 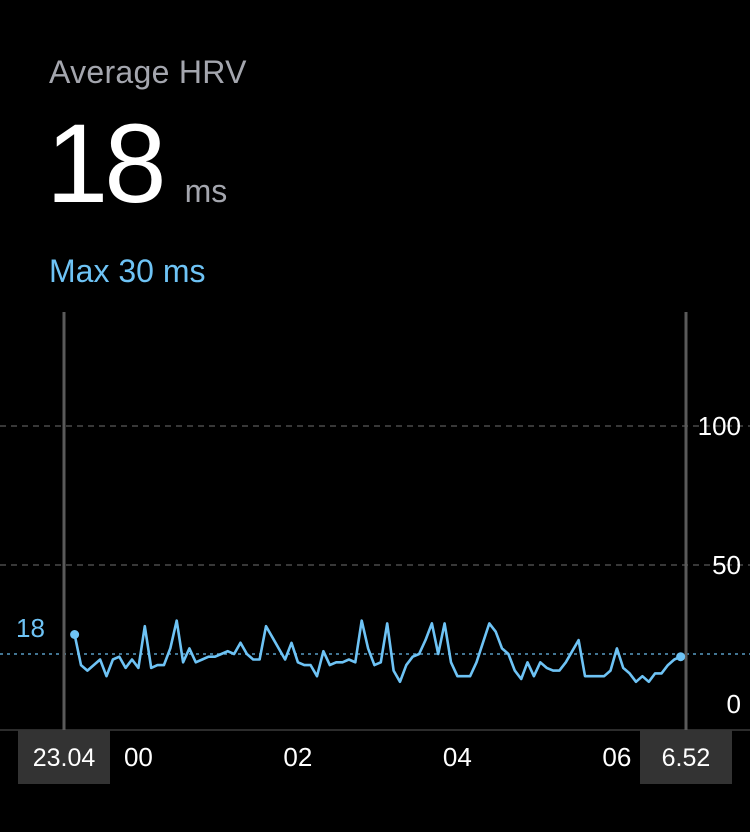 I want to click on x-tick-label-02: 02, so click(x=297, y=757).